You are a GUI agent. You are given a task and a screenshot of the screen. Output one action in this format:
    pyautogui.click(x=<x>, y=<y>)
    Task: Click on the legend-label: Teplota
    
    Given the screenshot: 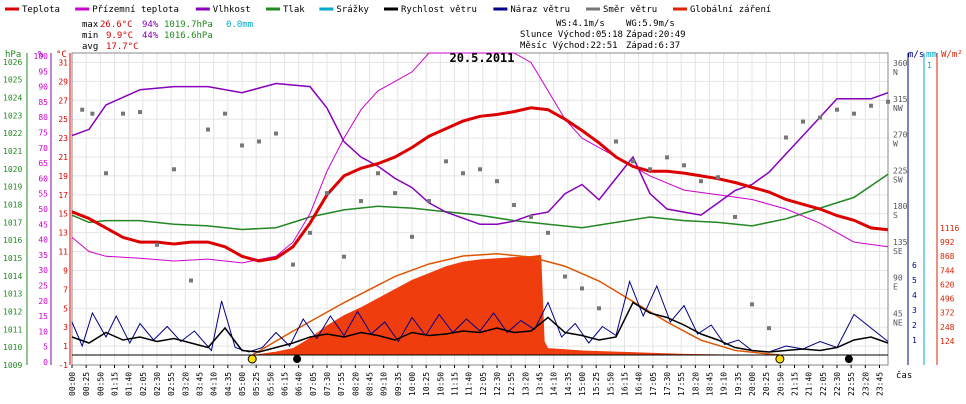 What is the action you would take?
    pyautogui.click(x=41, y=10)
    